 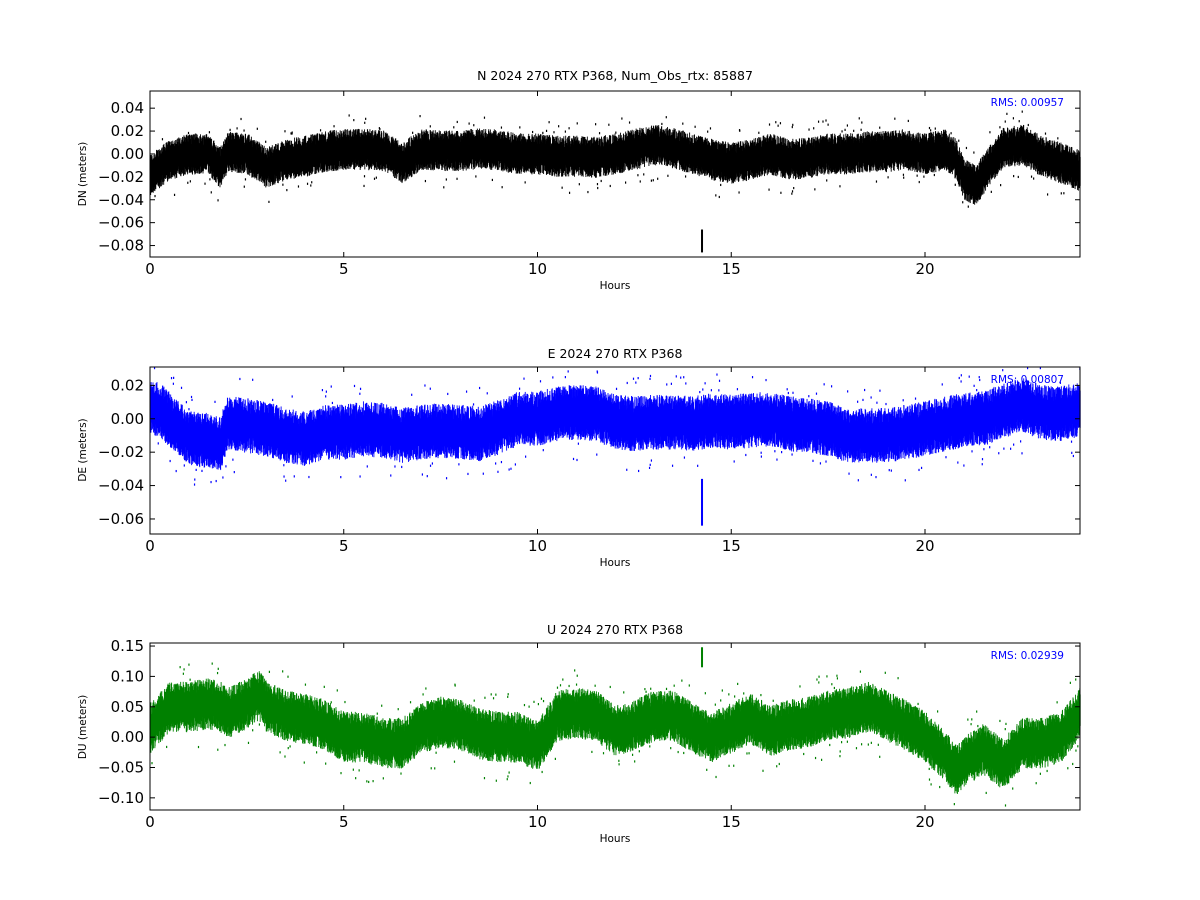 I want to click on chart-title: E 2024 270 RTX P368, so click(x=615, y=353).